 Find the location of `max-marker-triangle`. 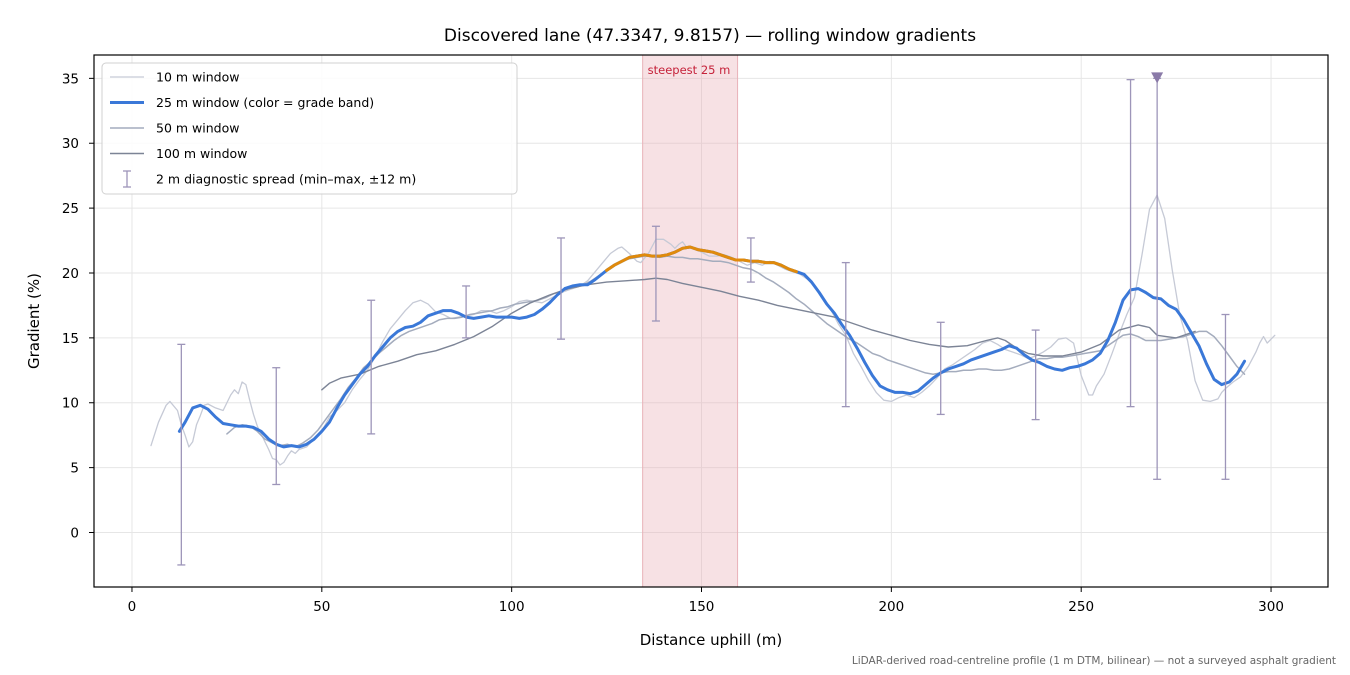

max-marker-triangle is located at coordinates (1157, 78).